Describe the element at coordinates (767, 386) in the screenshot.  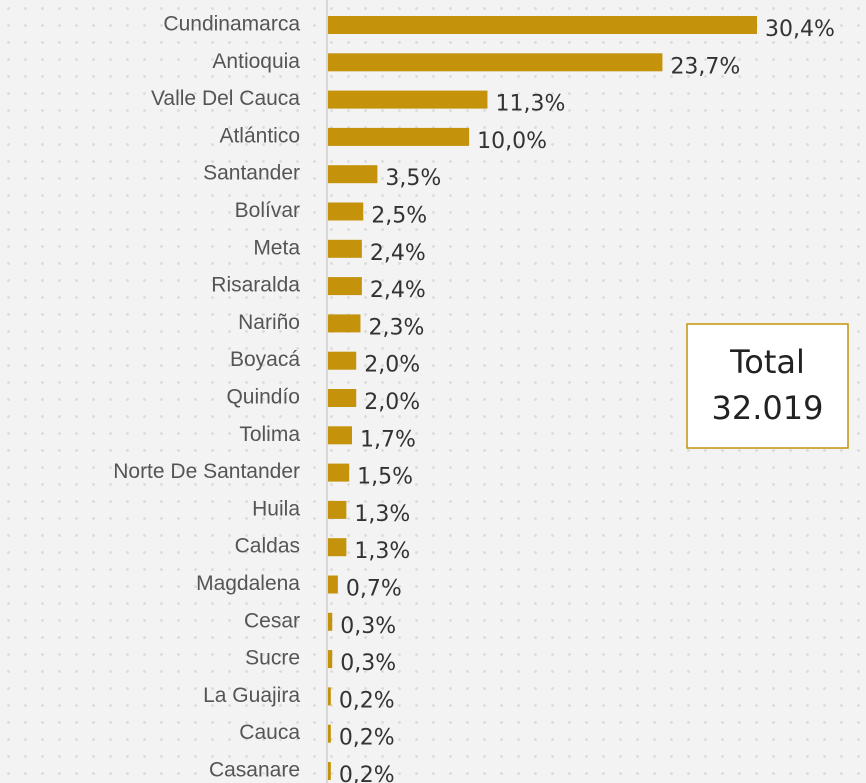
I see `total-box` at that location.